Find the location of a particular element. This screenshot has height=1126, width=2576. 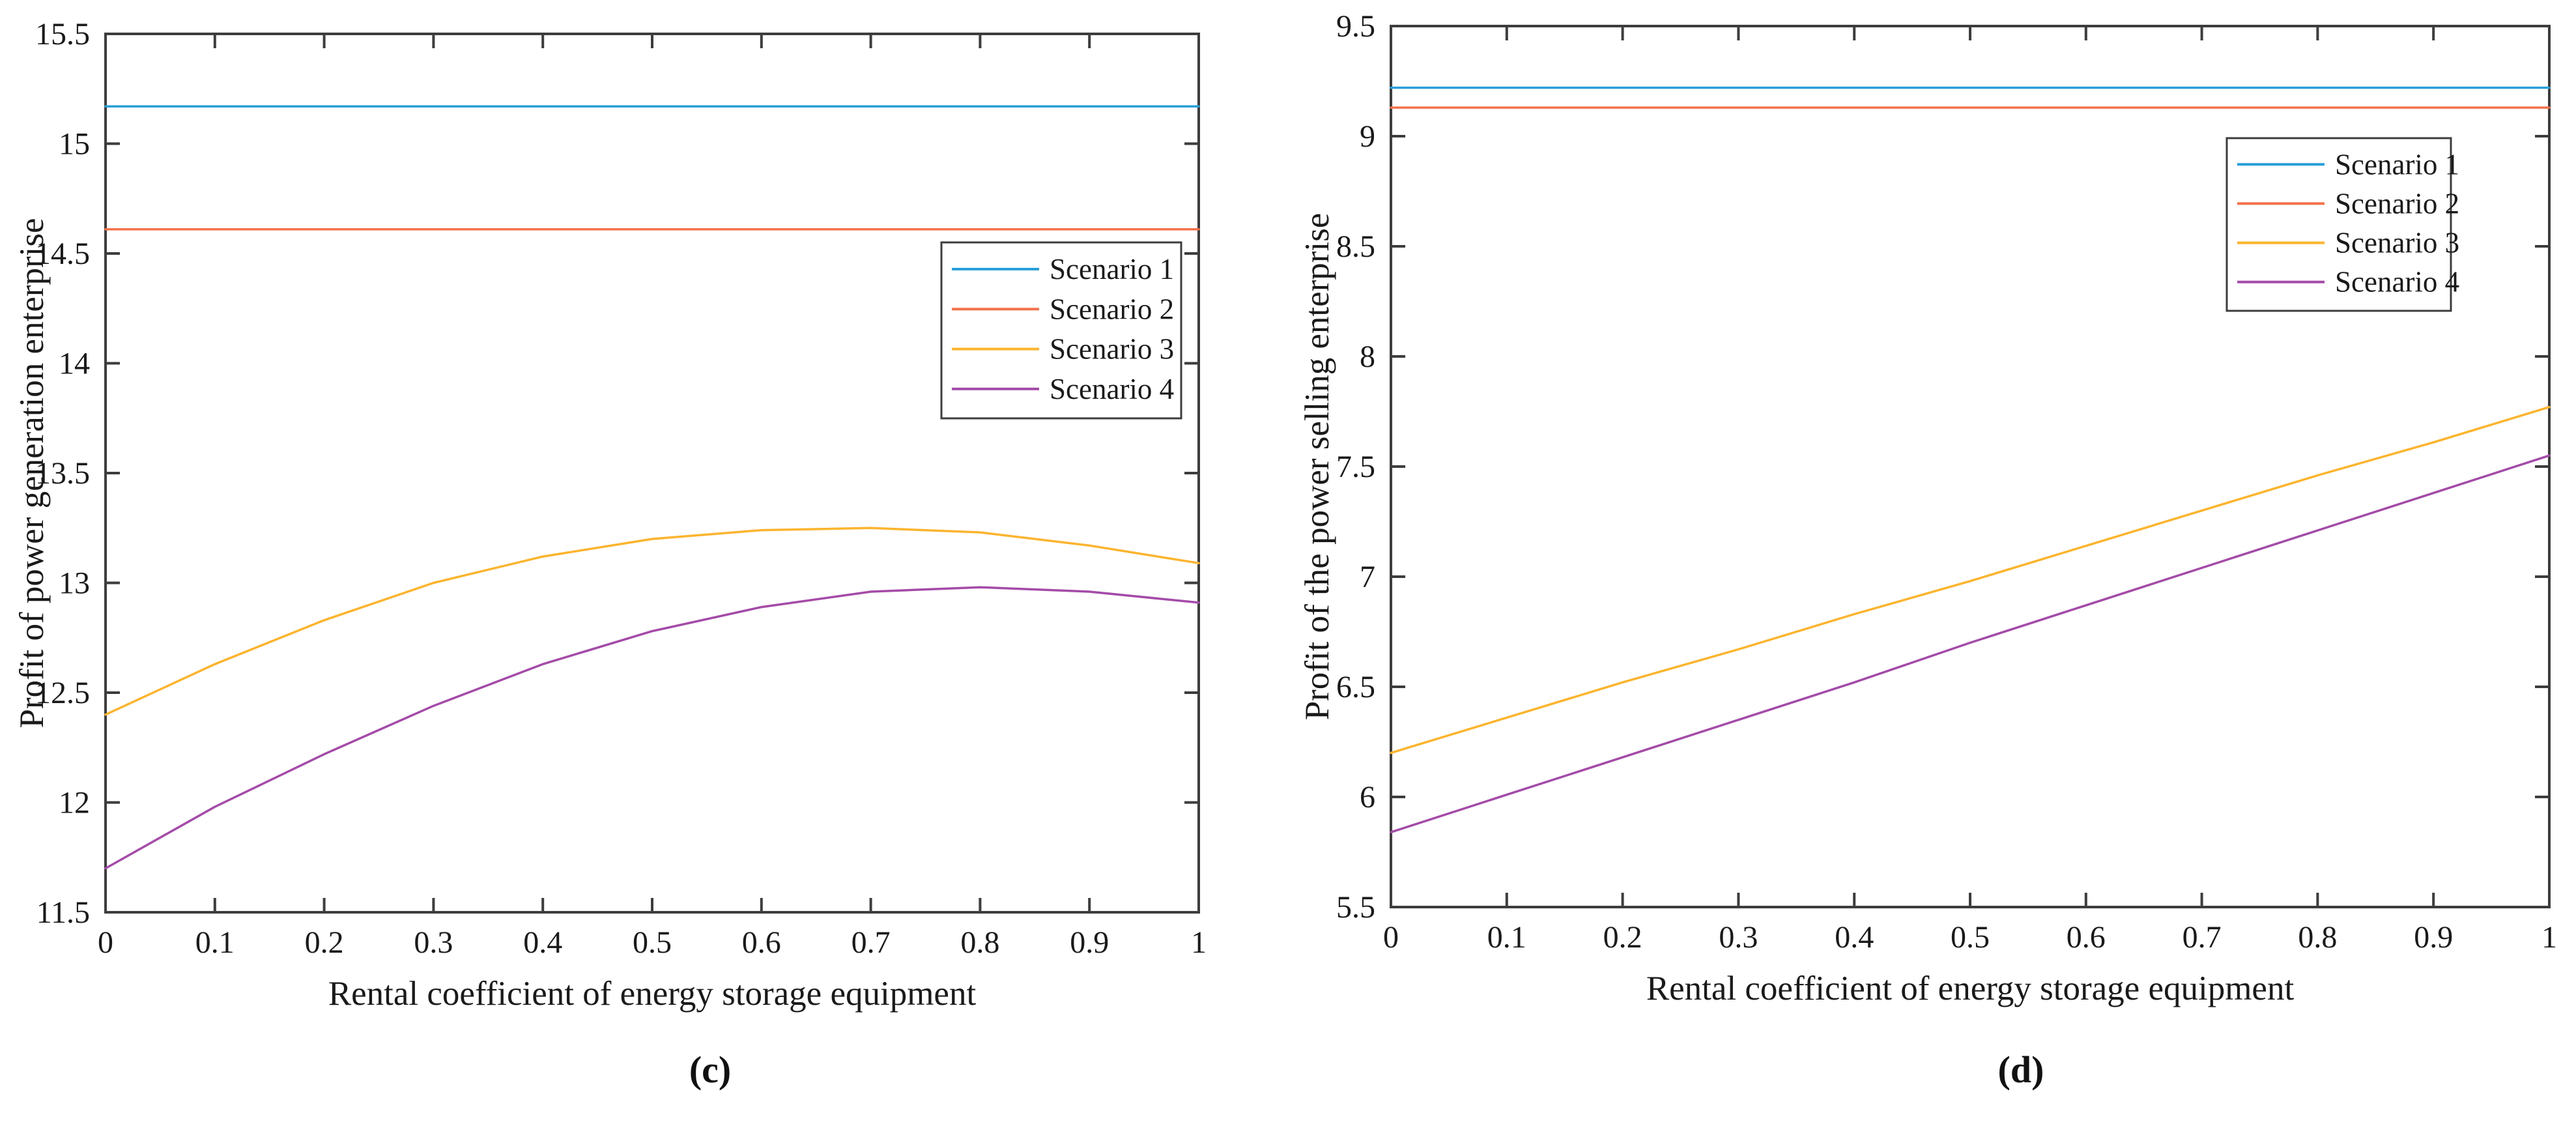

y-axis-label: Profit of power generation enterprise is located at coordinates (32, 473).